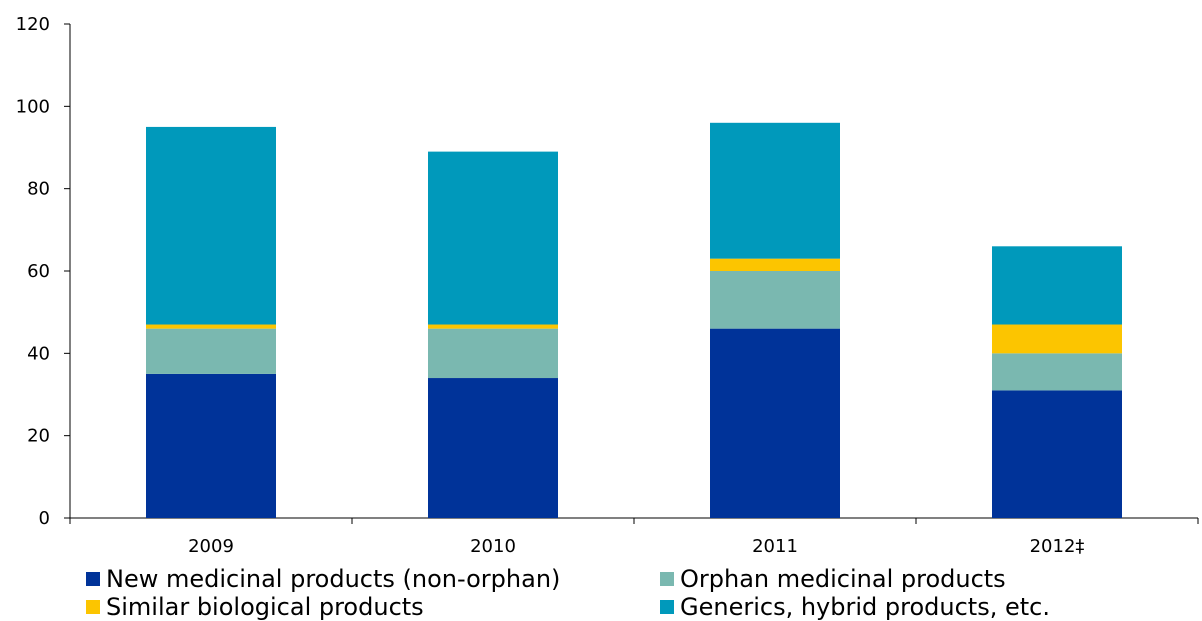 The height and width of the screenshot is (621, 1202). What do you see at coordinates (38, 271) in the screenshot?
I see `y-tick-label: 60` at bounding box center [38, 271].